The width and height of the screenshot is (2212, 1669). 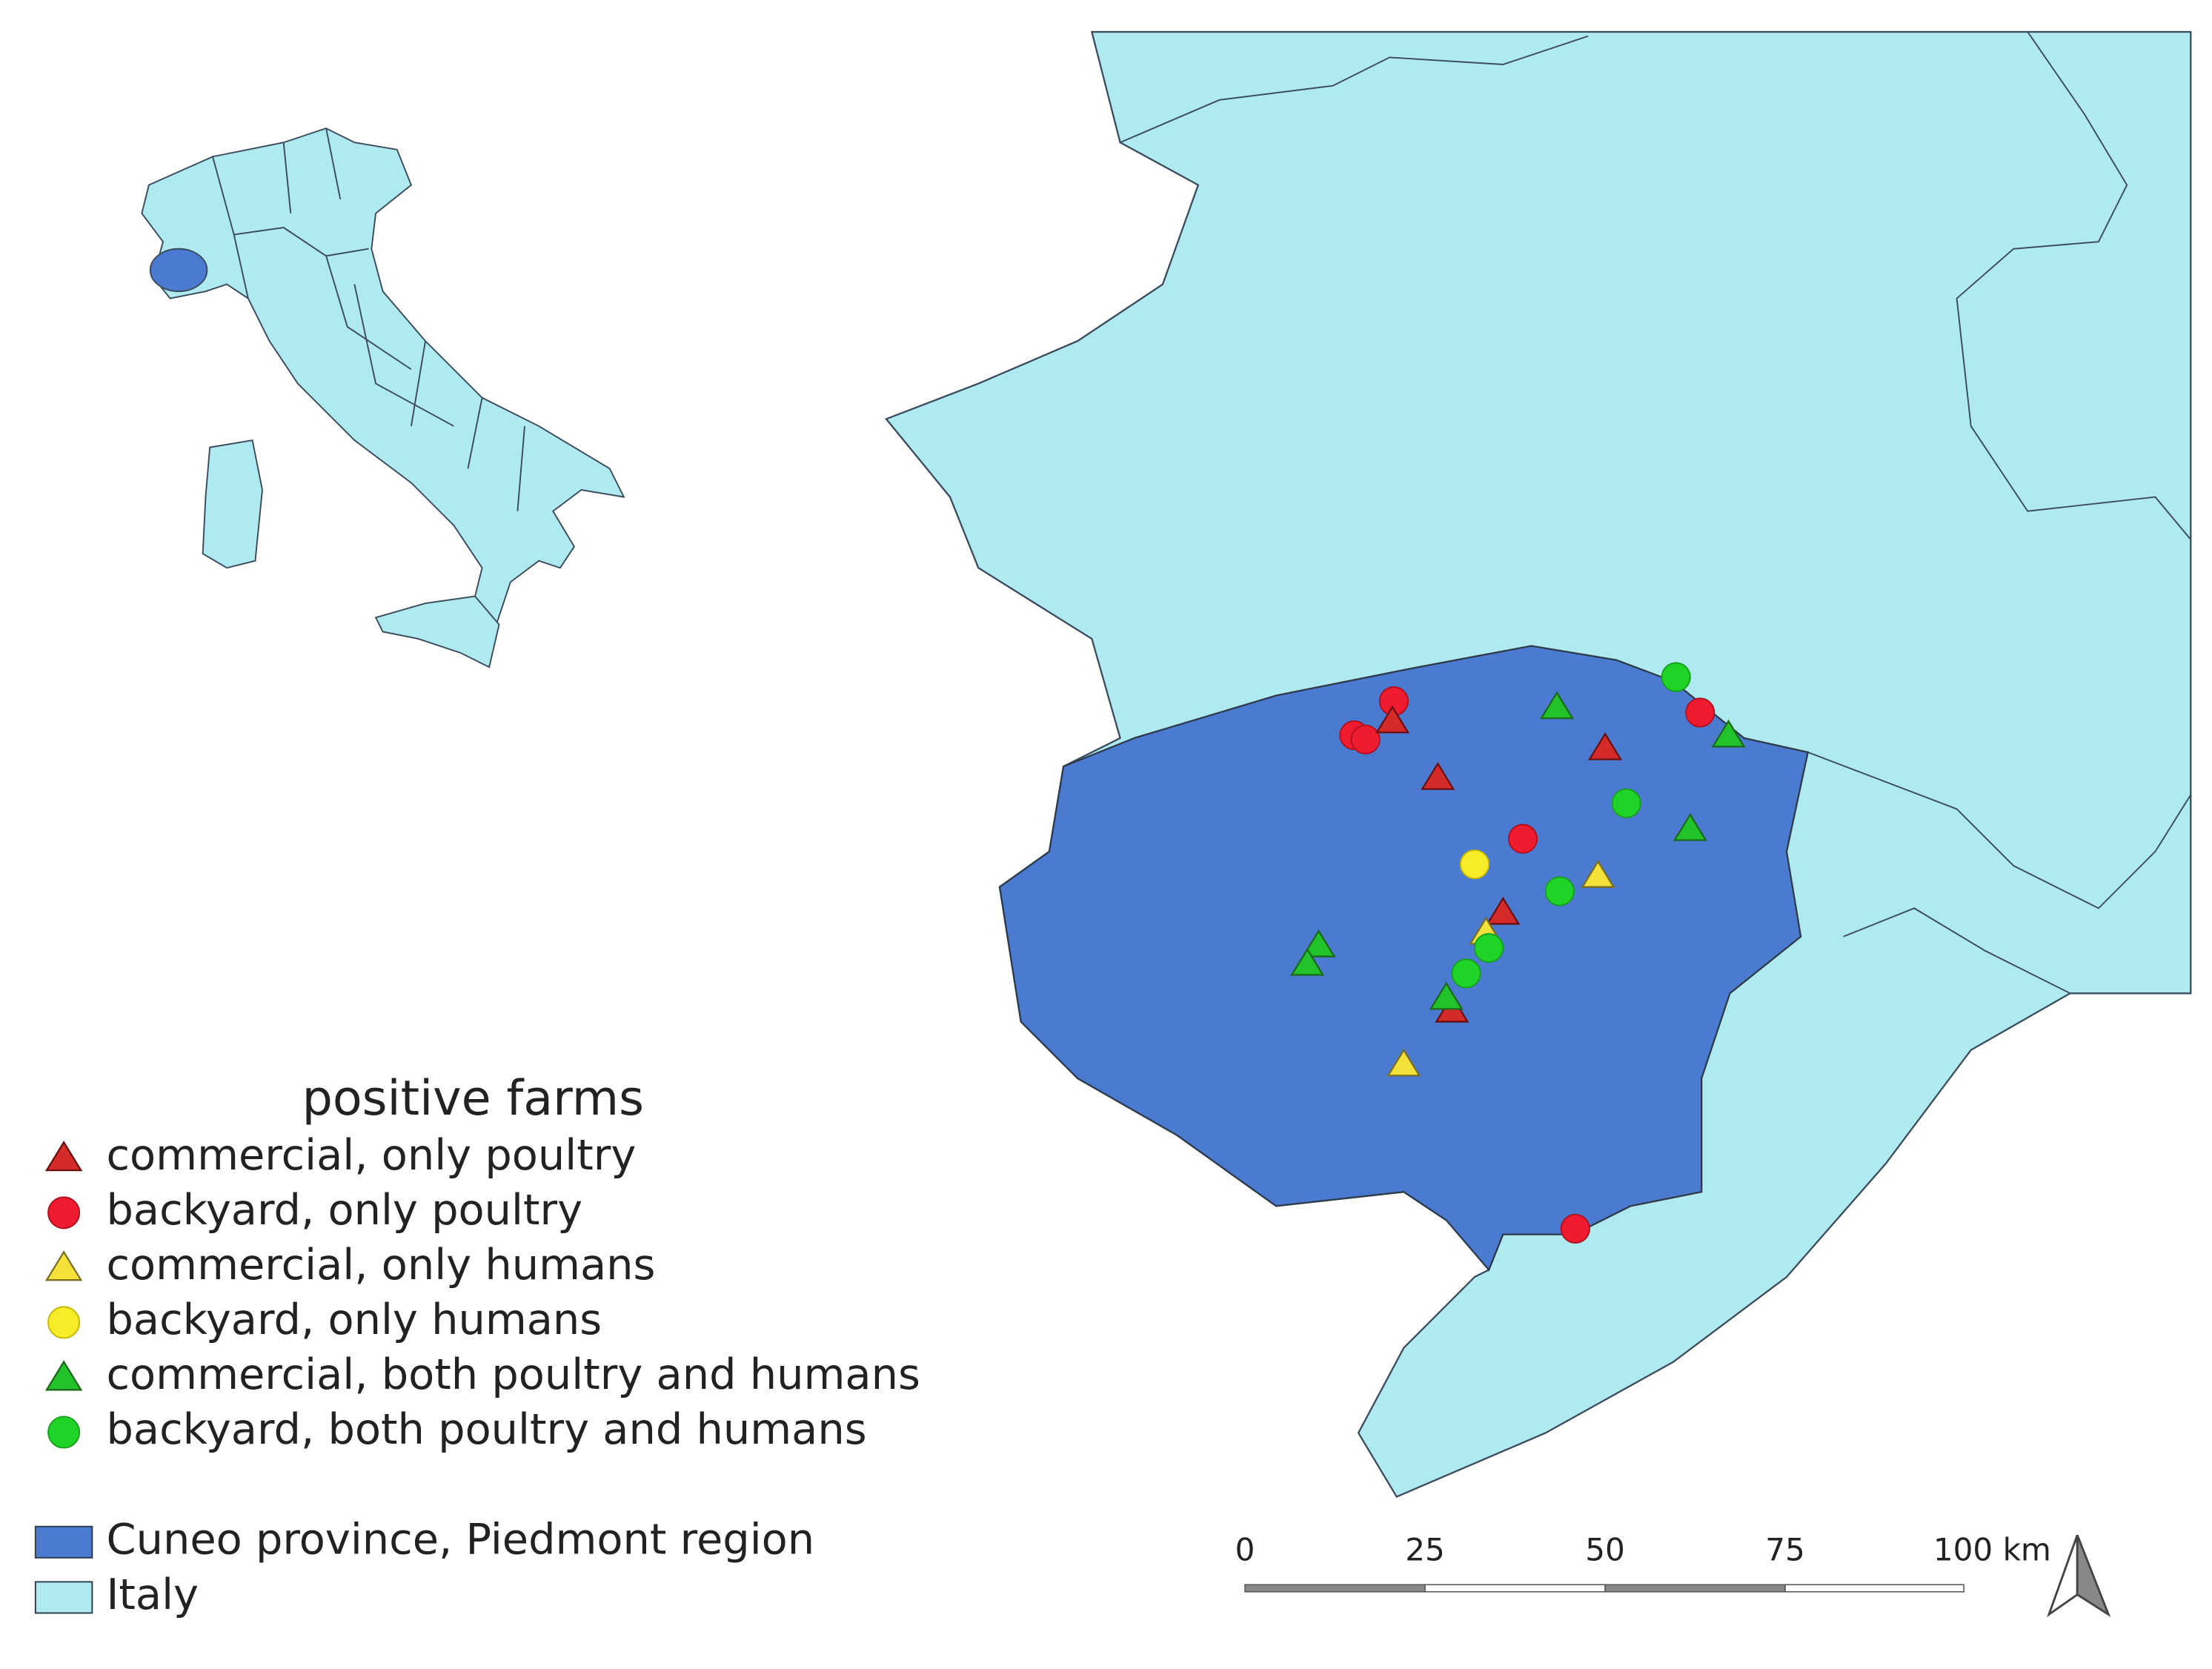 What do you see at coordinates (1643, 1562) in the screenshot?
I see `scale-bar: 0 25 50 75 100 km` at bounding box center [1643, 1562].